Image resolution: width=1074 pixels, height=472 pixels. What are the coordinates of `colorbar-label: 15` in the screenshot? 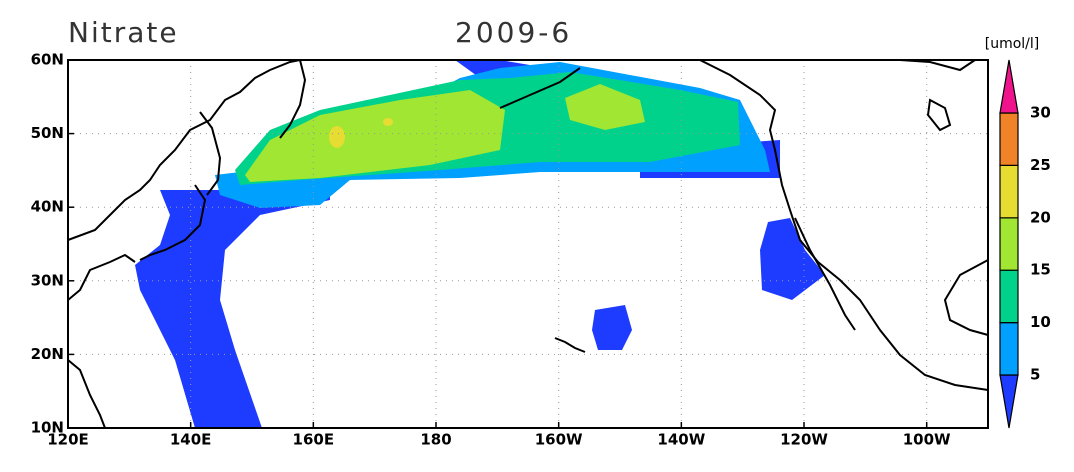 It's located at (1040, 270).